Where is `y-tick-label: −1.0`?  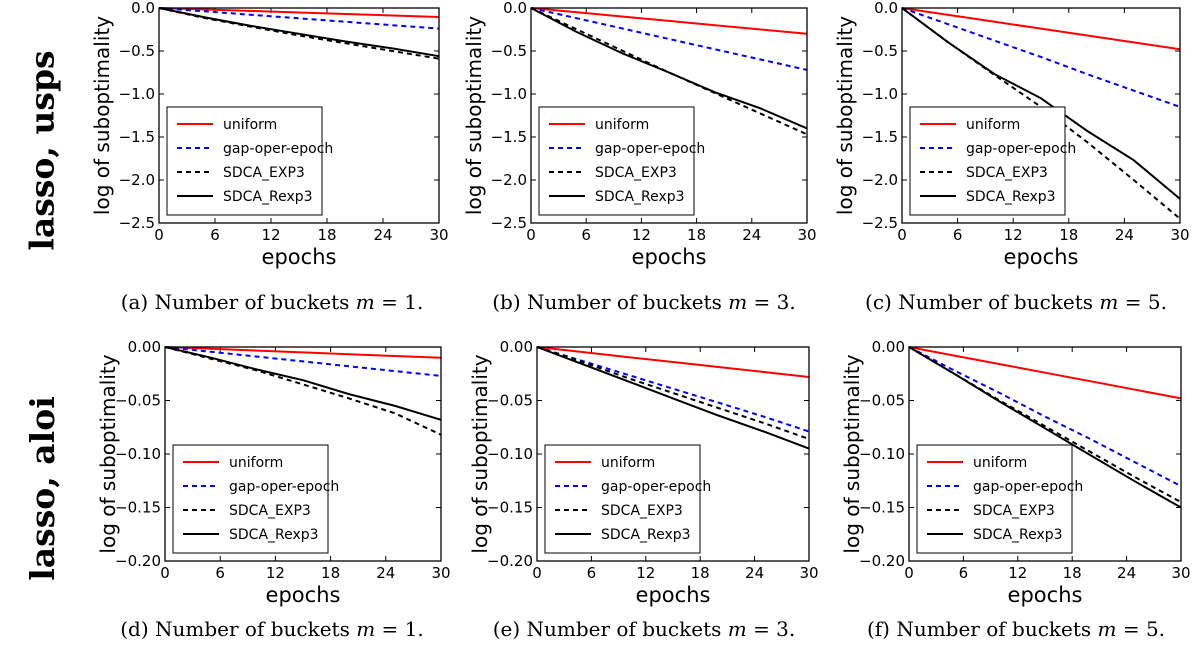
y-tick-label: −1.0 is located at coordinates (137, 94).